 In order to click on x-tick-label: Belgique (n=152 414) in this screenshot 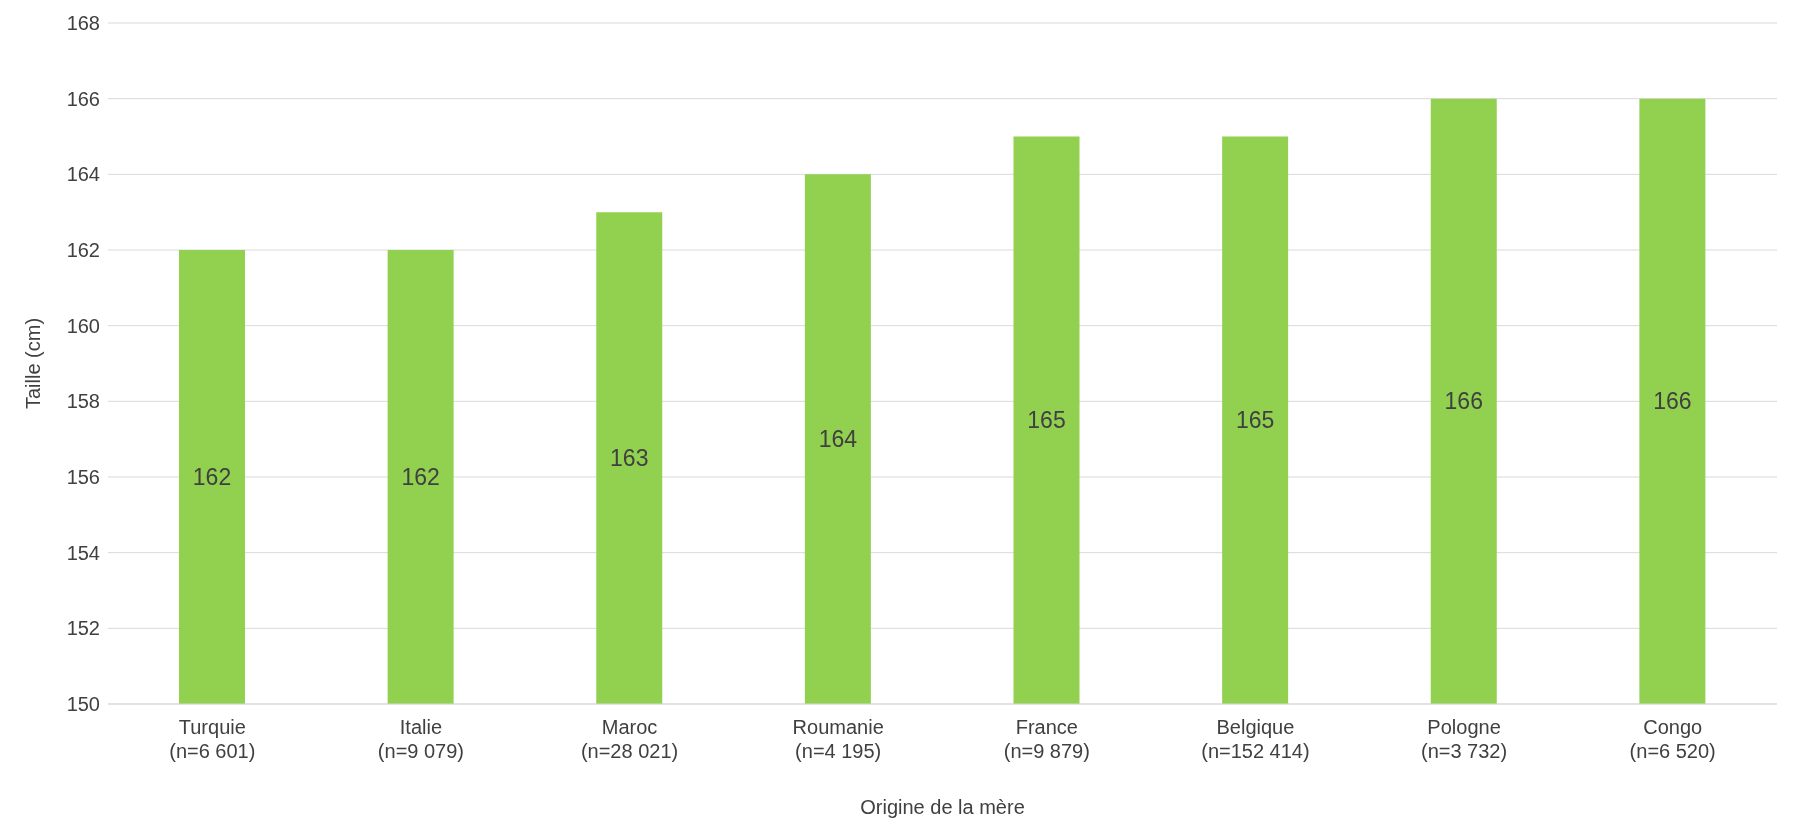, I will do `click(1255, 739)`.